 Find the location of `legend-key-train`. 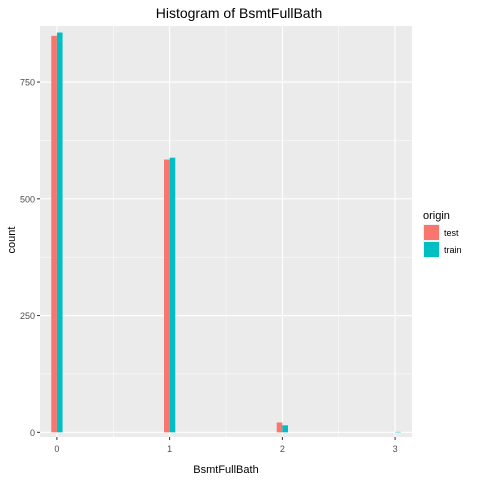

legend-key-train is located at coordinates (431, 249).